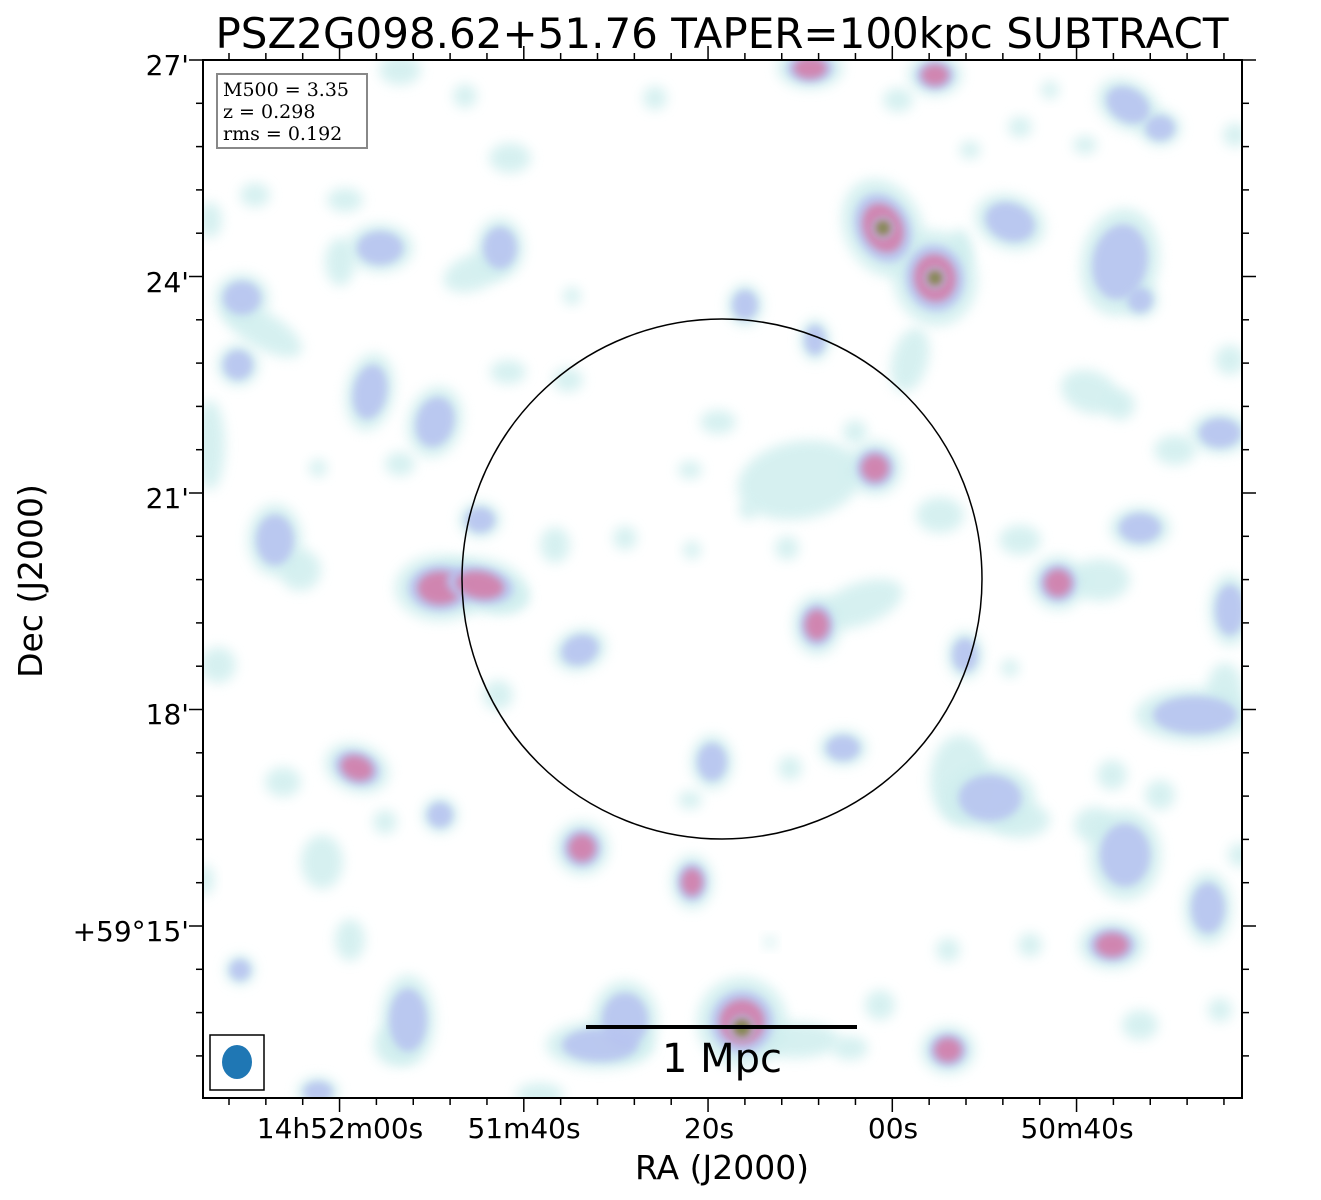  Describe the element at coordinates (709, 1128) in the screenshot. I see `x-tick-label-20s: 20s` at that location.